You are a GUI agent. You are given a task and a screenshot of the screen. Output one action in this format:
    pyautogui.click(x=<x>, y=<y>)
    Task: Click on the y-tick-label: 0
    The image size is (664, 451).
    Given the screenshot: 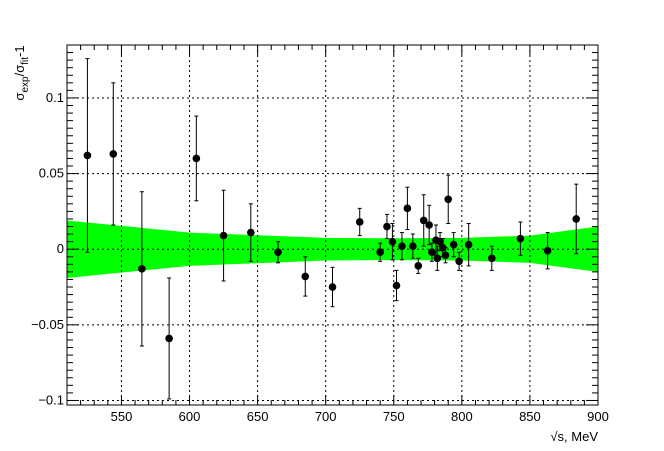 What is the action you would take?
    pyautogui.click(x=60, y=248)
    